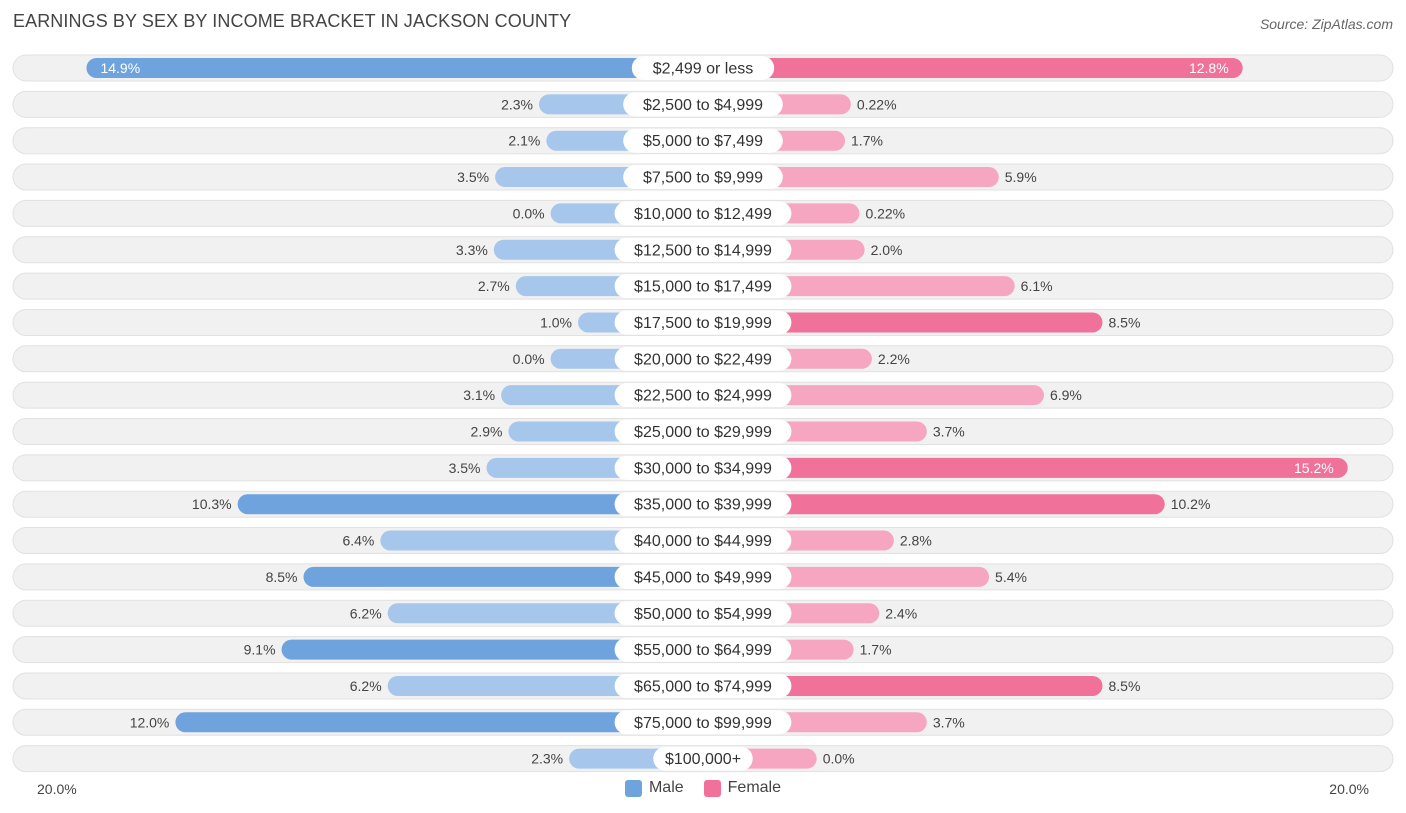  I want to click on category-label: $45,000 to $49,999, so click(703, 577).